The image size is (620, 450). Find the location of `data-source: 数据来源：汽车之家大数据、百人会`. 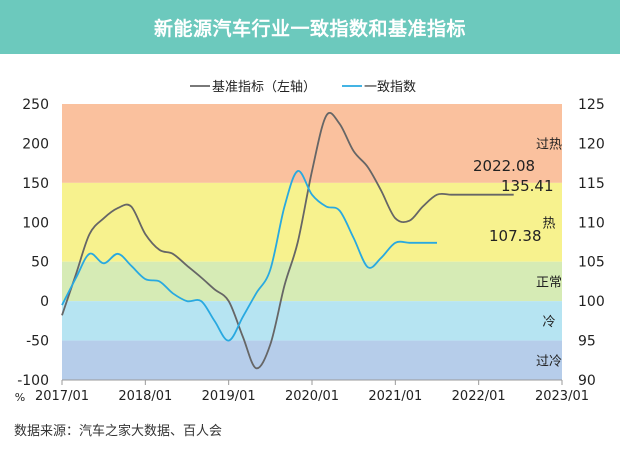

data-source: 数据来源：汽车之家大数据、百人会 is located at coordinates (118, 431).